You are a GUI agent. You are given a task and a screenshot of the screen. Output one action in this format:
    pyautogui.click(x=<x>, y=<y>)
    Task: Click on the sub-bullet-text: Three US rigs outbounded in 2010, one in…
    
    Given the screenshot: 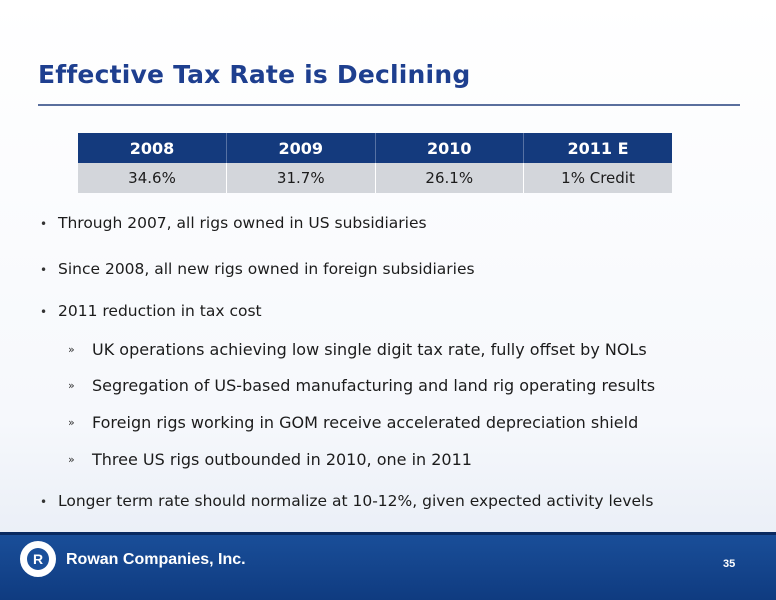 What is the action you would take?
    pyautogui.click(x=282, y=459)
    